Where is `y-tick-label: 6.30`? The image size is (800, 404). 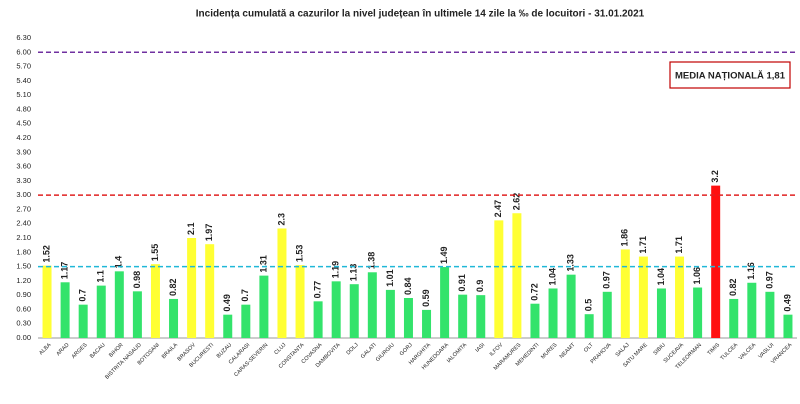 y-tick-label: 6.30 is located at coordinates (23, 37).